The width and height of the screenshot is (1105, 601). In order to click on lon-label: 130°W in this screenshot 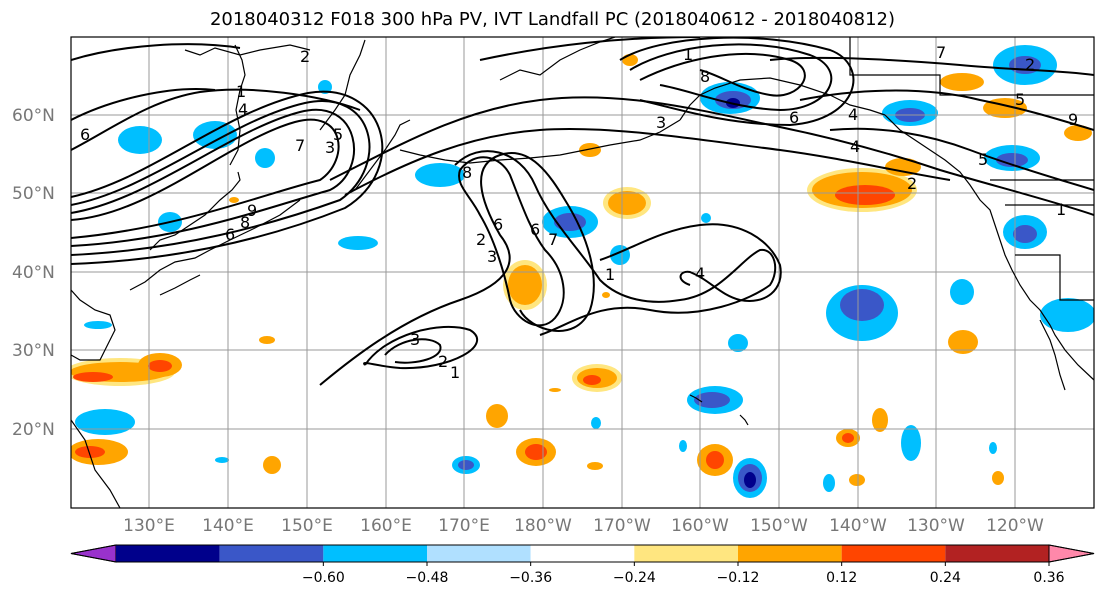, I will do `click(936, 526)`.